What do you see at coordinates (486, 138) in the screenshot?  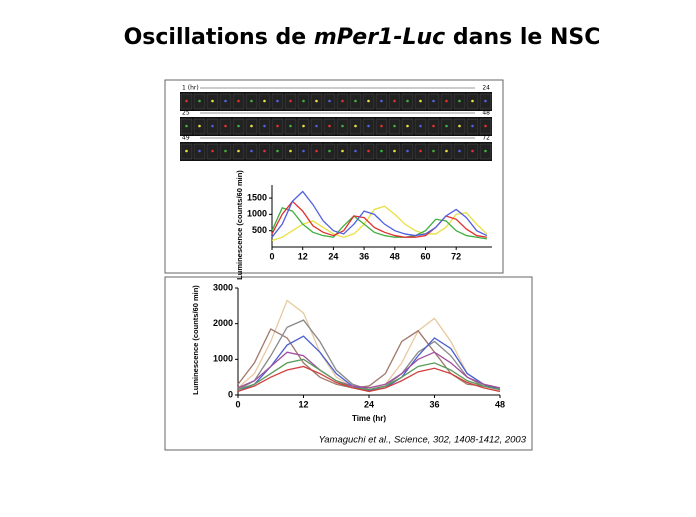 I see `strip-label: 72` at bounding box center [486, 138].